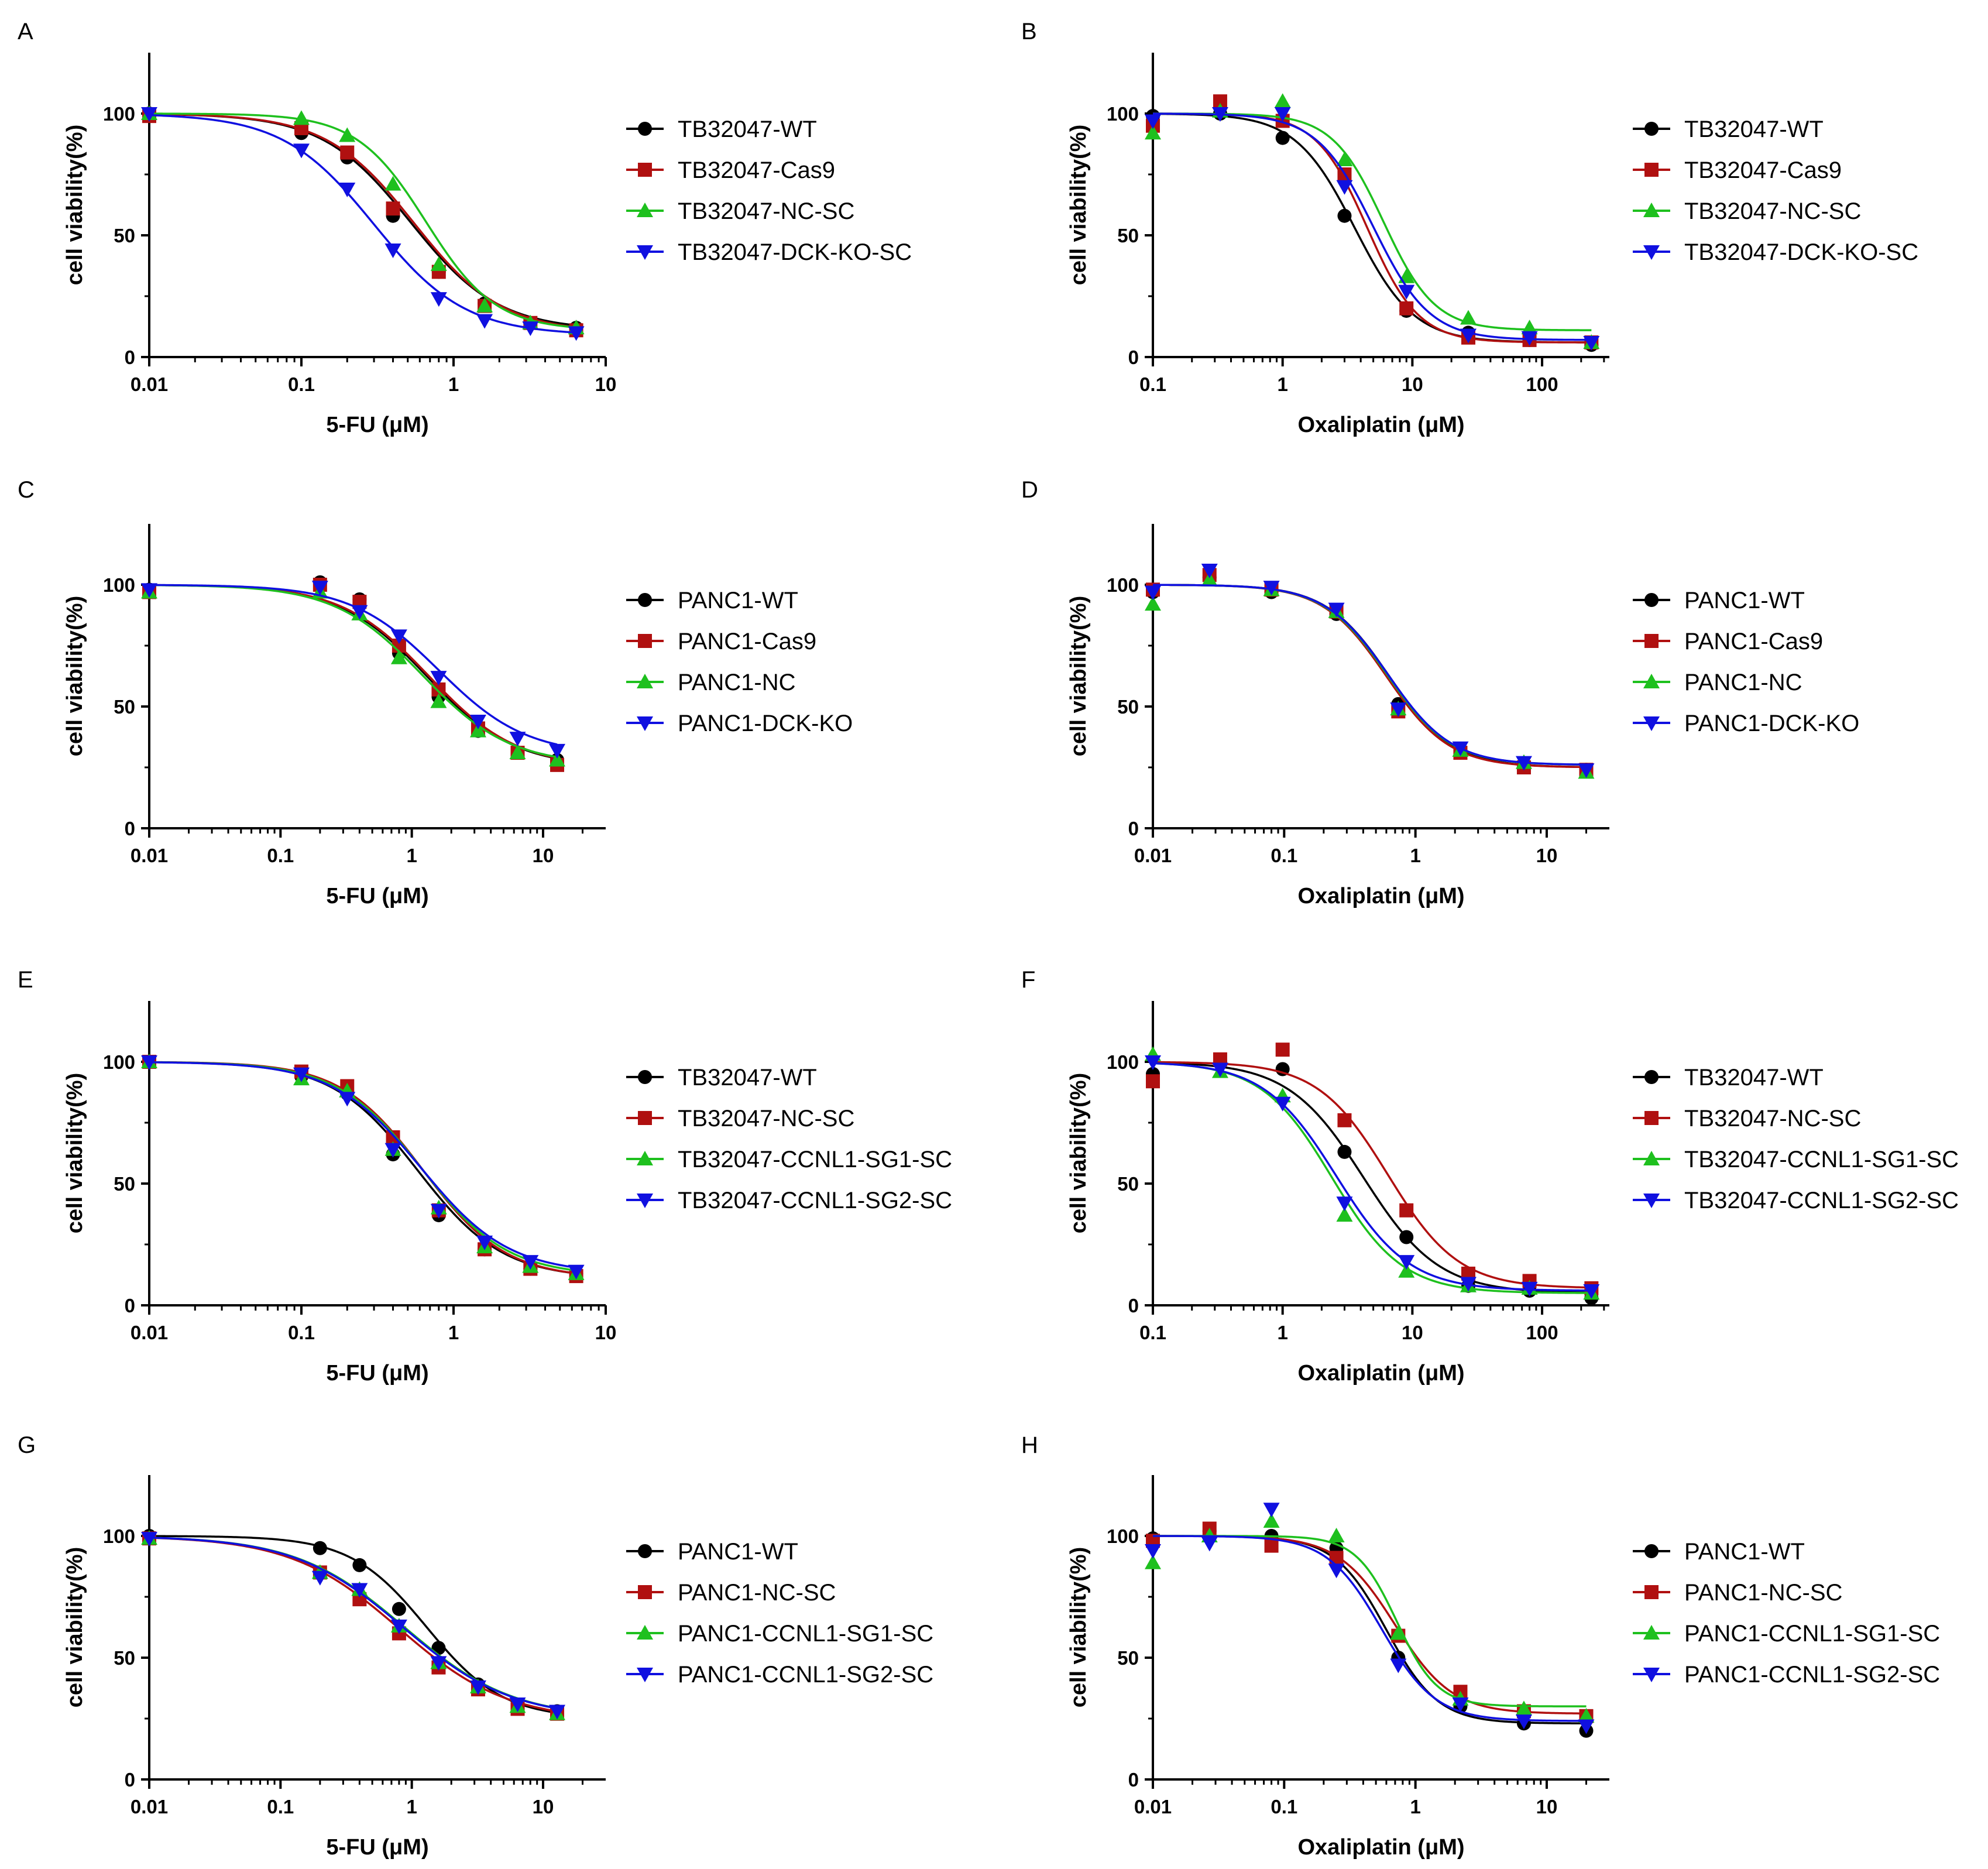  I want to click on series-PANC1-NC, so click(1370, 675).